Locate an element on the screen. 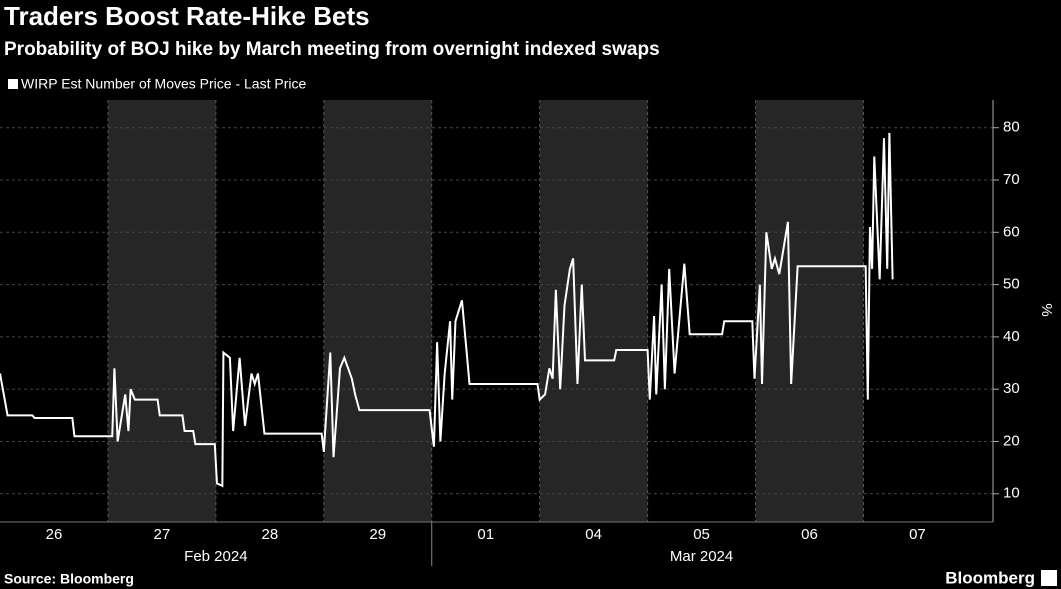 The height and width of the screenshot is (589, 1061). x-group-label: Feb 2024 is located at coordinates (215, 556).